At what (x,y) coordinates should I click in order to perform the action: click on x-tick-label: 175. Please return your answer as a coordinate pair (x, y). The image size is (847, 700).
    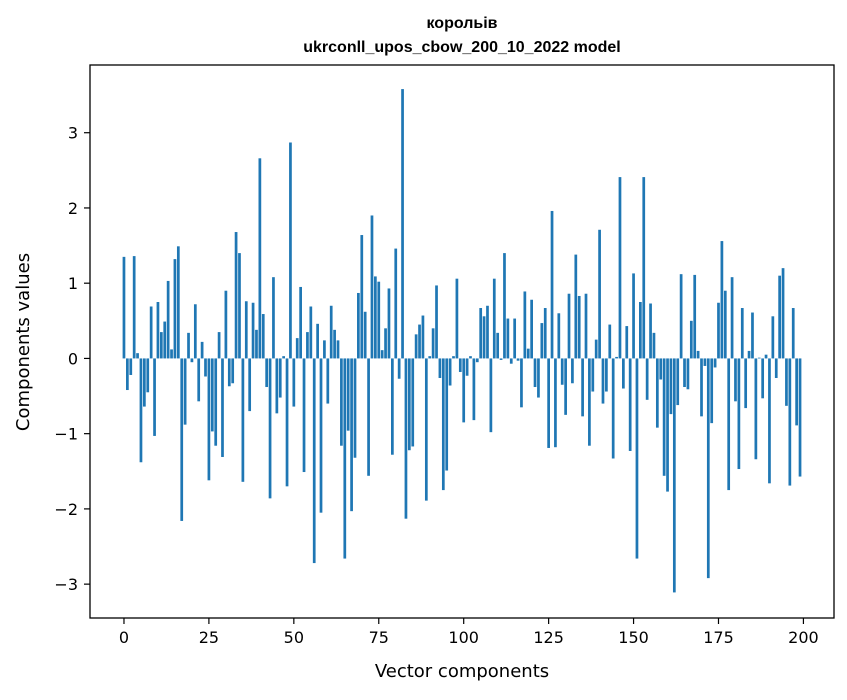
    Looking at the image, I should click on (718, 637).